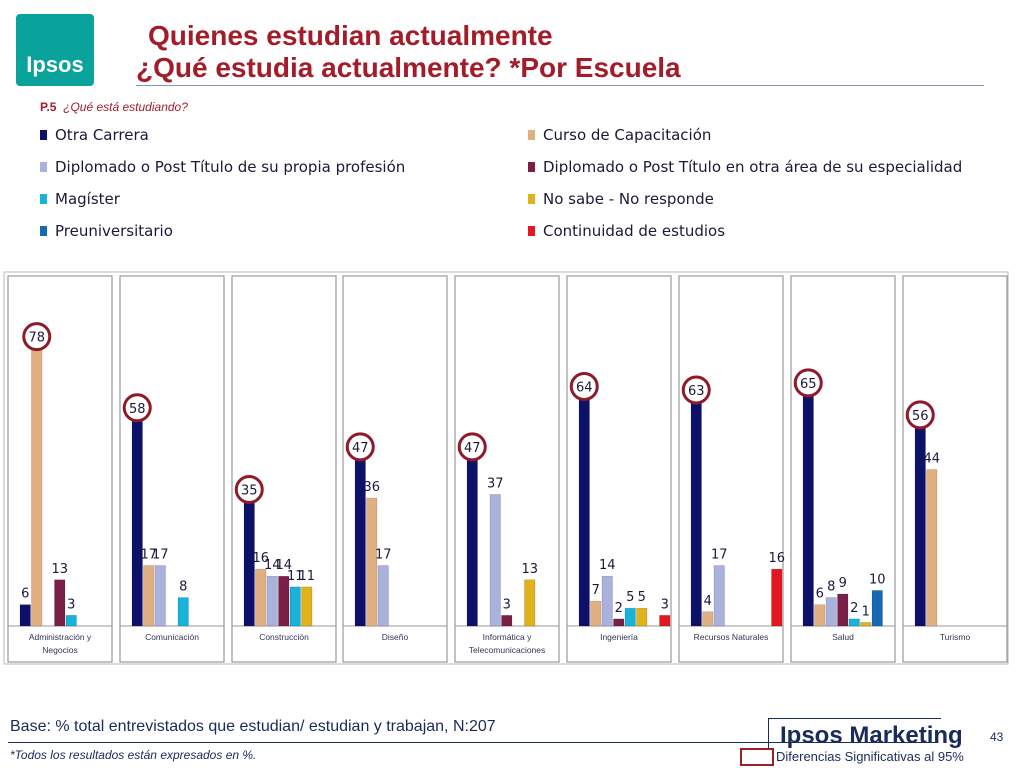 Image resolution: width=1024 pixels, height=768 pixels. I want to click on category-label: Telecomunicaciones, so click(507, 650).